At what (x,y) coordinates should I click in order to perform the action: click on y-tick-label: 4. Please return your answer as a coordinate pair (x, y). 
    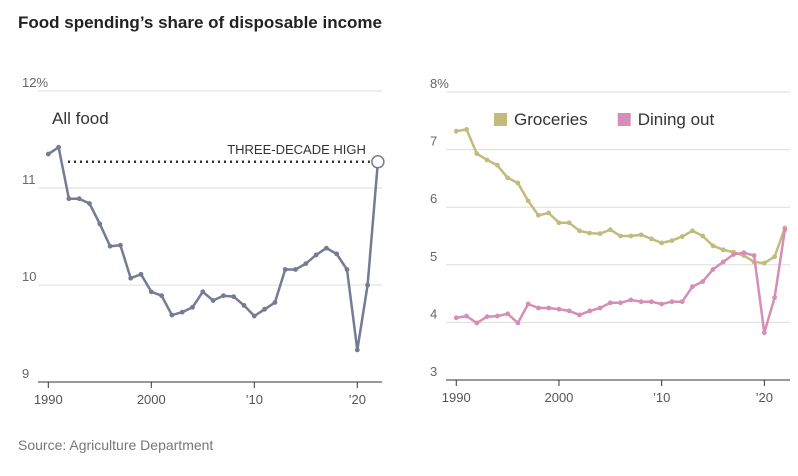
    Looking at the image, I should click on (433, 313).